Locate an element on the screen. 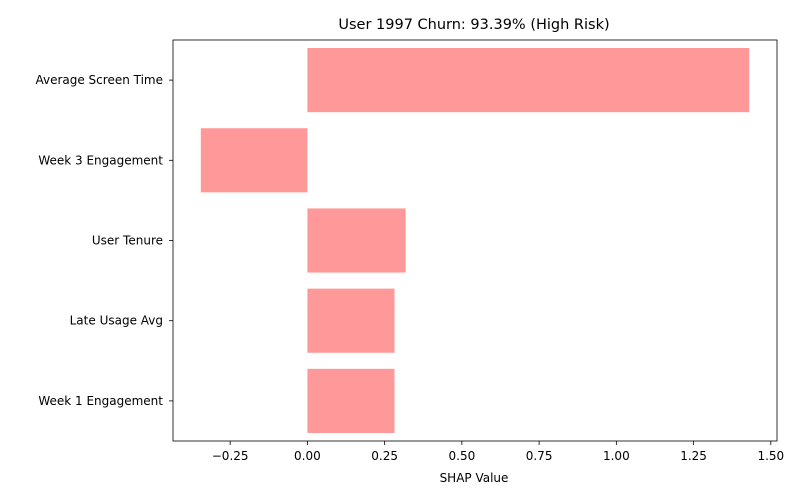 This screenshot has height=500, width=800. y-tick-label: Late Usage Avg is located at coordinates (116, 321).